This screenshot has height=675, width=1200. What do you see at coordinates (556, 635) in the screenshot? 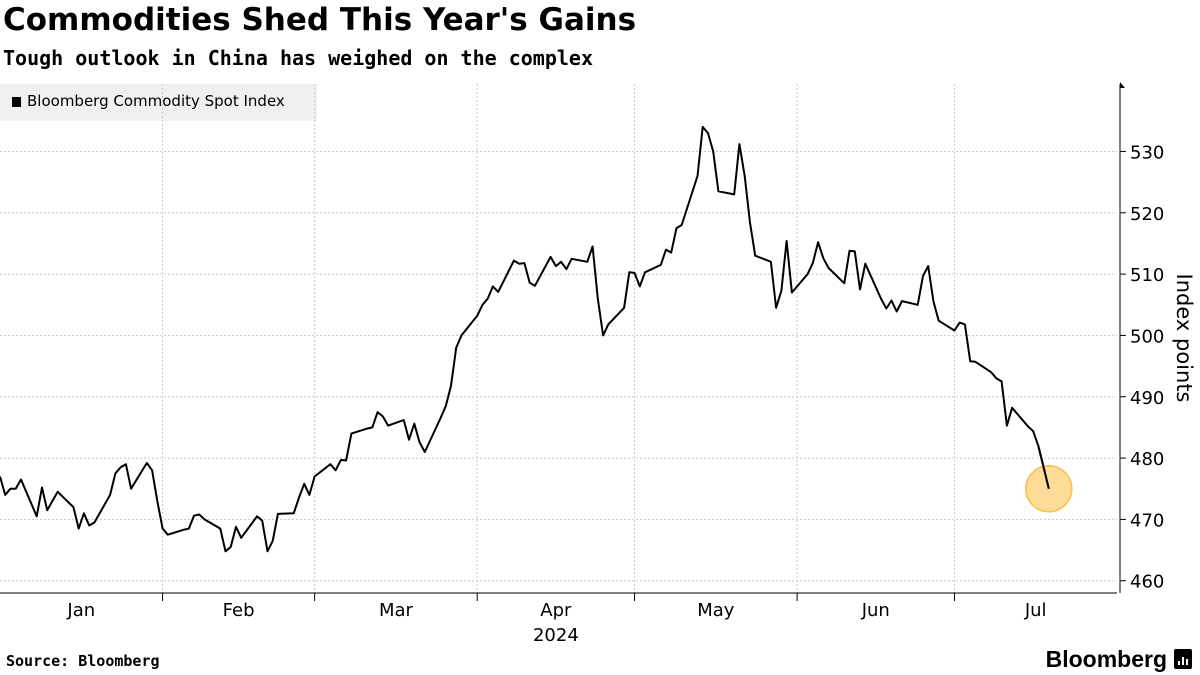
I see `year-label: 2024` at bounding box center [556, 635].